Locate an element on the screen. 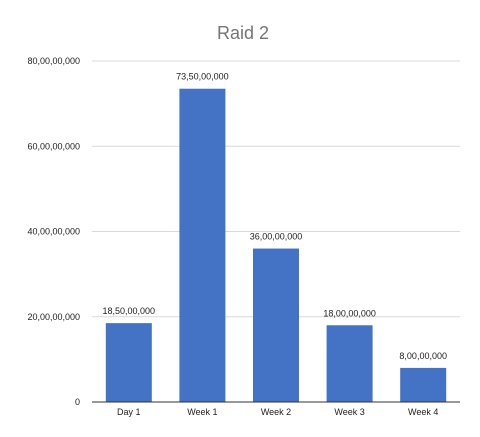 The image size is (480, 437). x-tick-label: Week 2 is located at coordinates (276, 412).